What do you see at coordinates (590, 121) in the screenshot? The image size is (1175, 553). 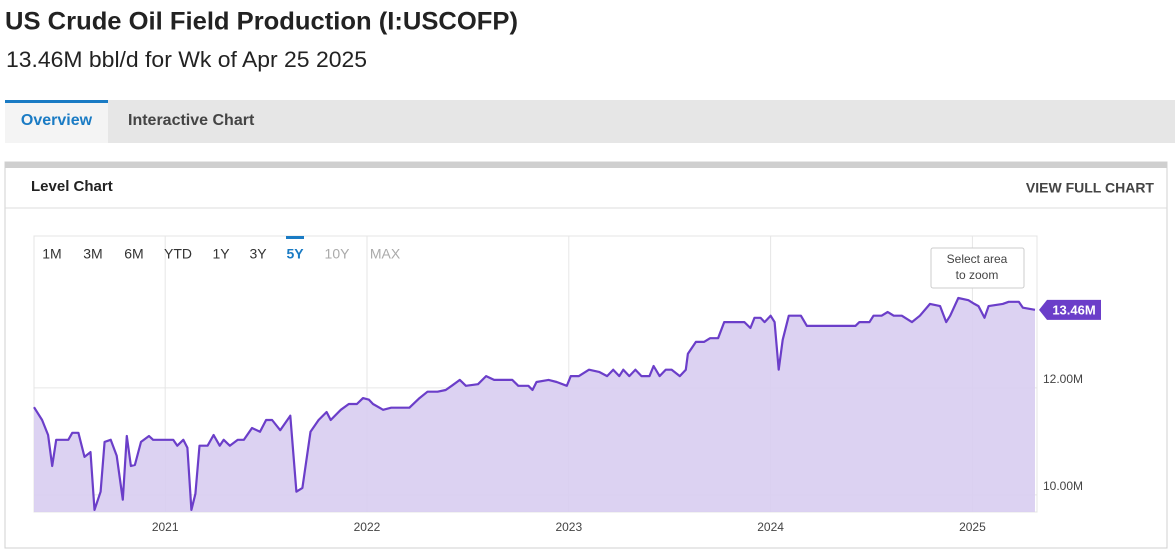 I see `tab-bar` at bounding box center [590, 121].